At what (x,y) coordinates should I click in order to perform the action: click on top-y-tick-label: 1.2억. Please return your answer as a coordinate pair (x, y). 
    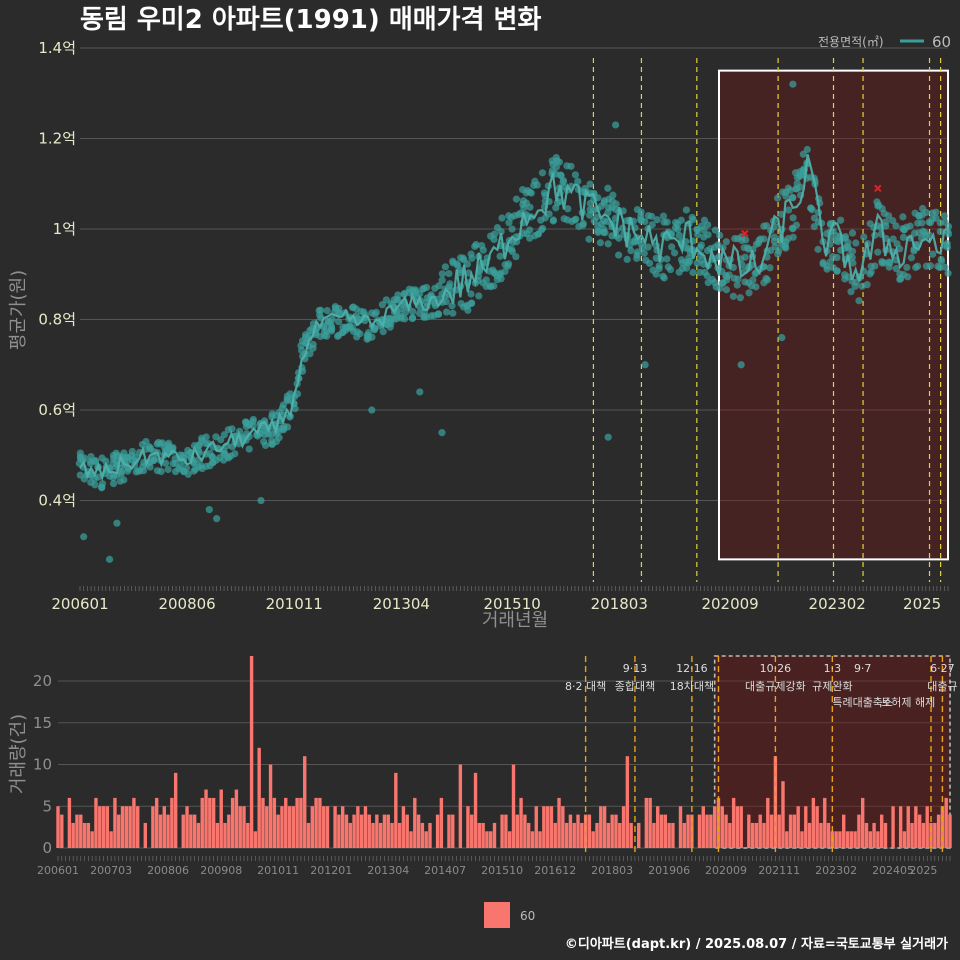
    Looking at the image, I should click on (57, 139).